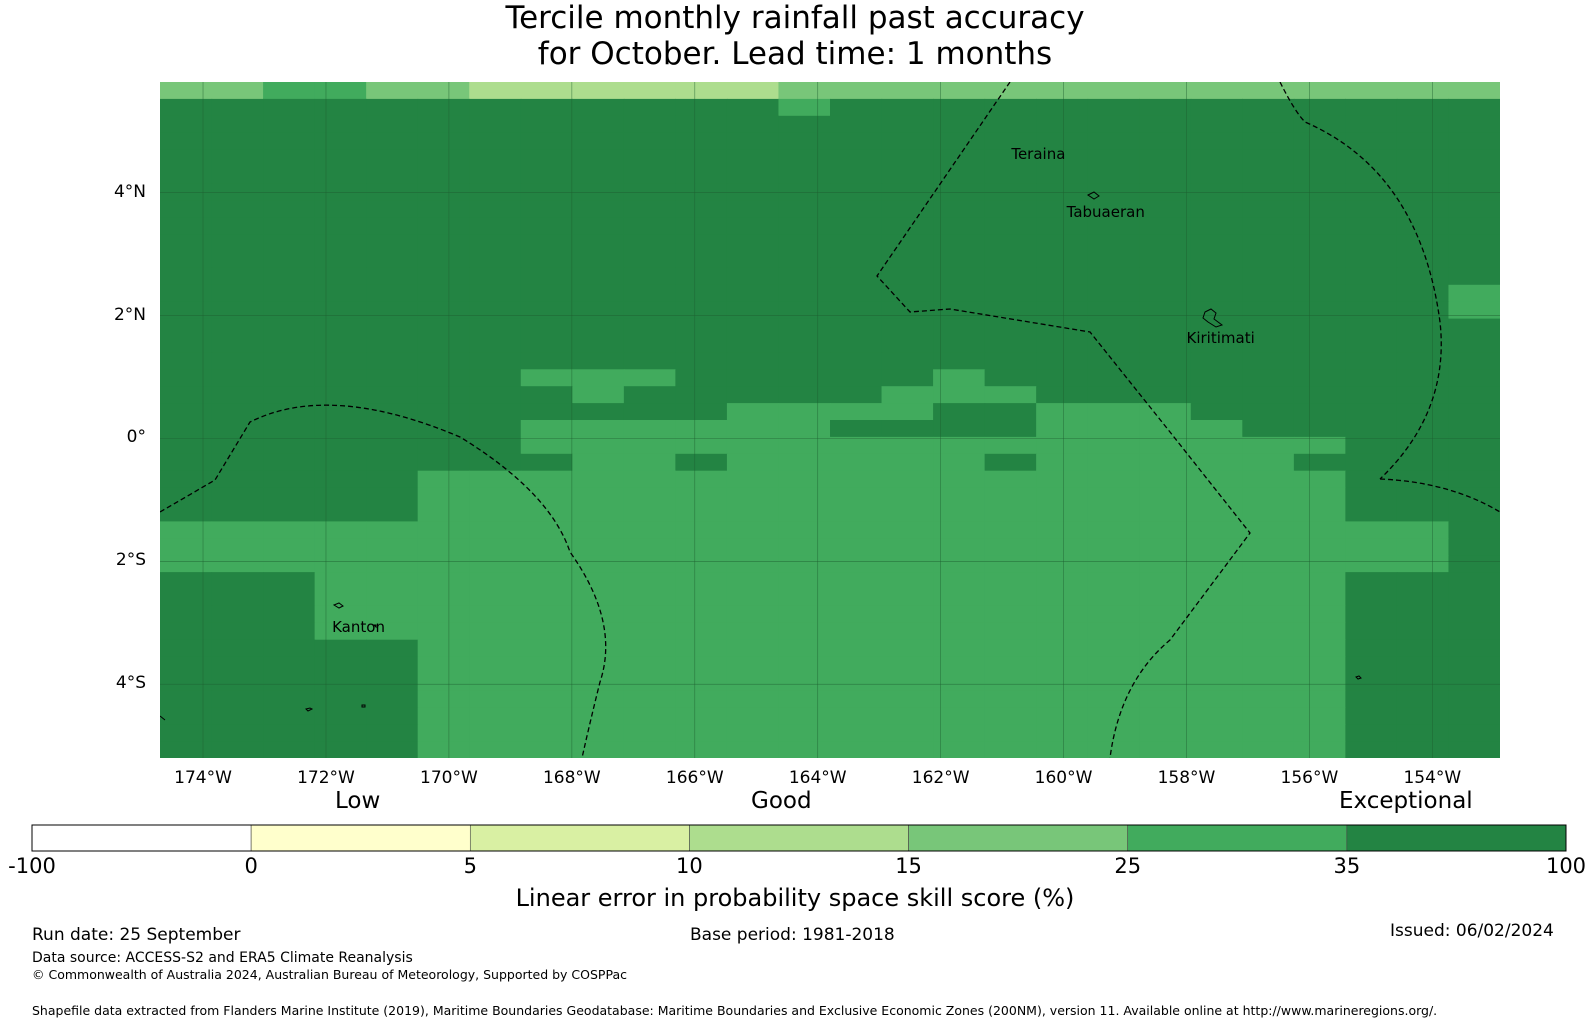 Image resolution: width=1590 pixels, height=1020 pixels. What do you see at coordinates (571, 778) in the screenshot?
I see `longitude-label: 168°W` at bounding box center [571, 778].